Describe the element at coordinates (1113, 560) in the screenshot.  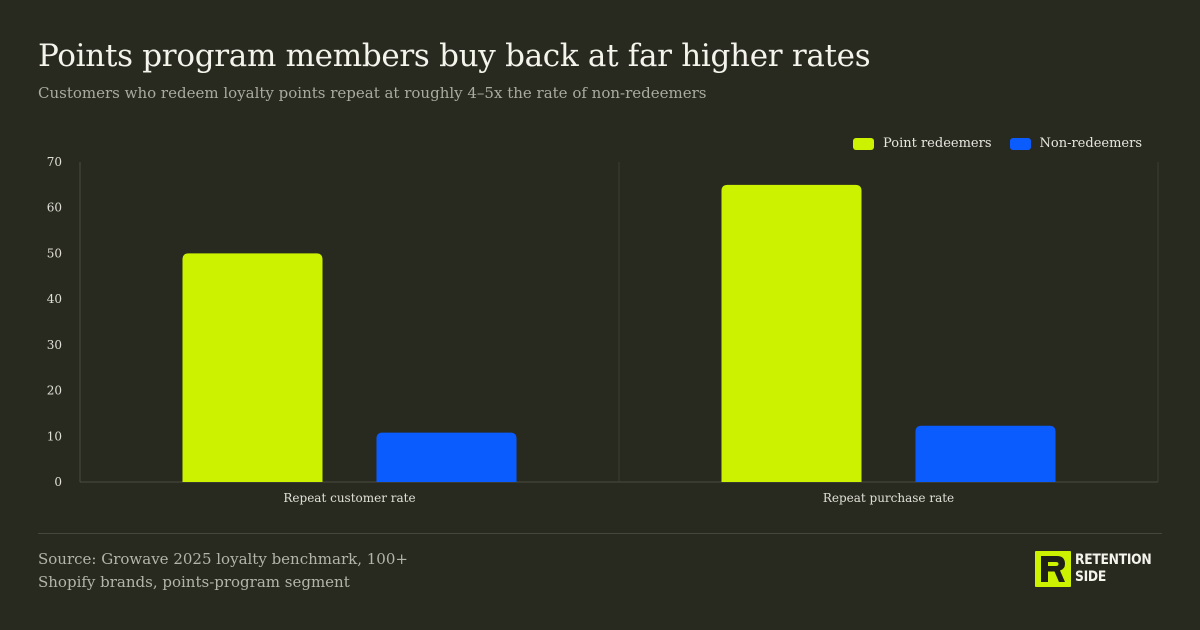
I see `brand-name-line-1: RETENTION` at that location.